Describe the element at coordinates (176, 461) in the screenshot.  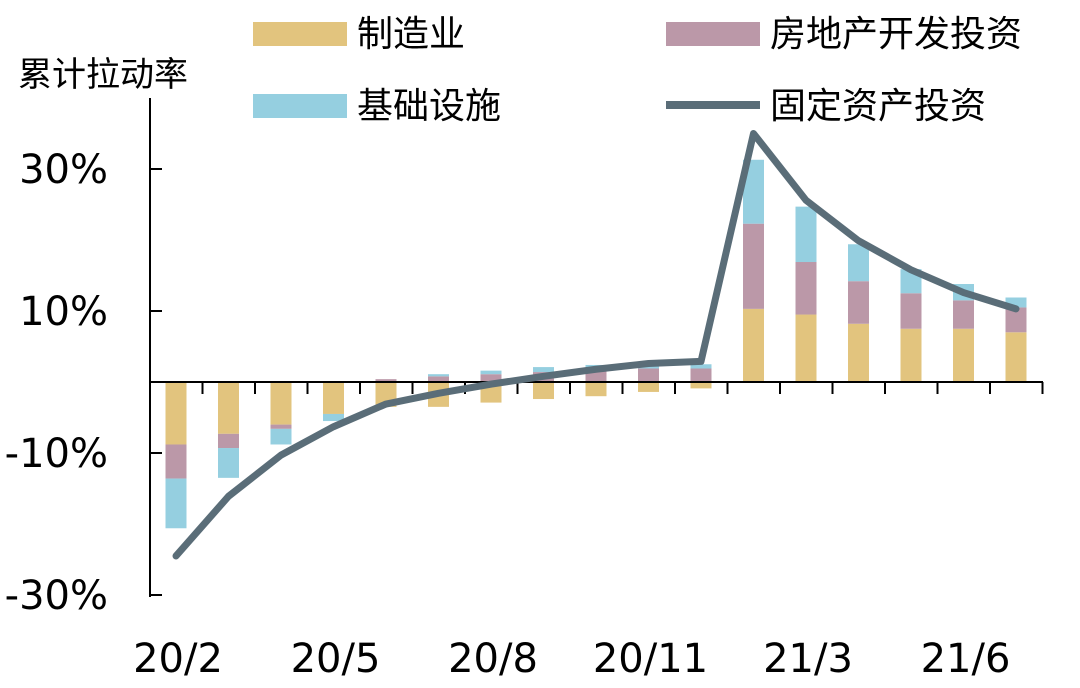
I see `bar-20-2-s1` at that location.